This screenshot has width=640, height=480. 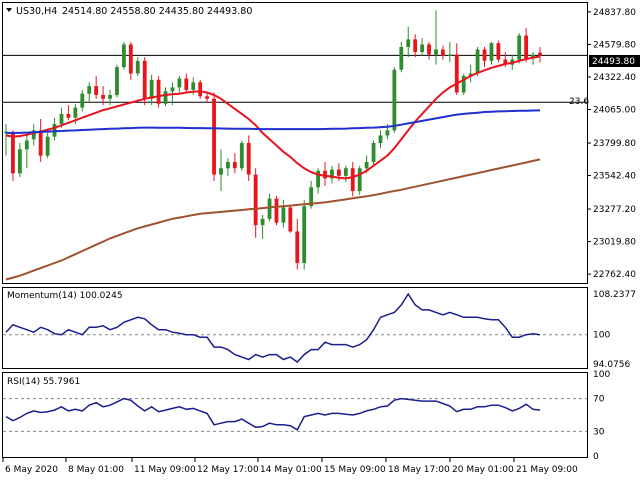 What do you see at coordinates (611, 365) in the screenshot?
I see `momentum-axis-label: 94.0756` at bounding box center [611, 365].